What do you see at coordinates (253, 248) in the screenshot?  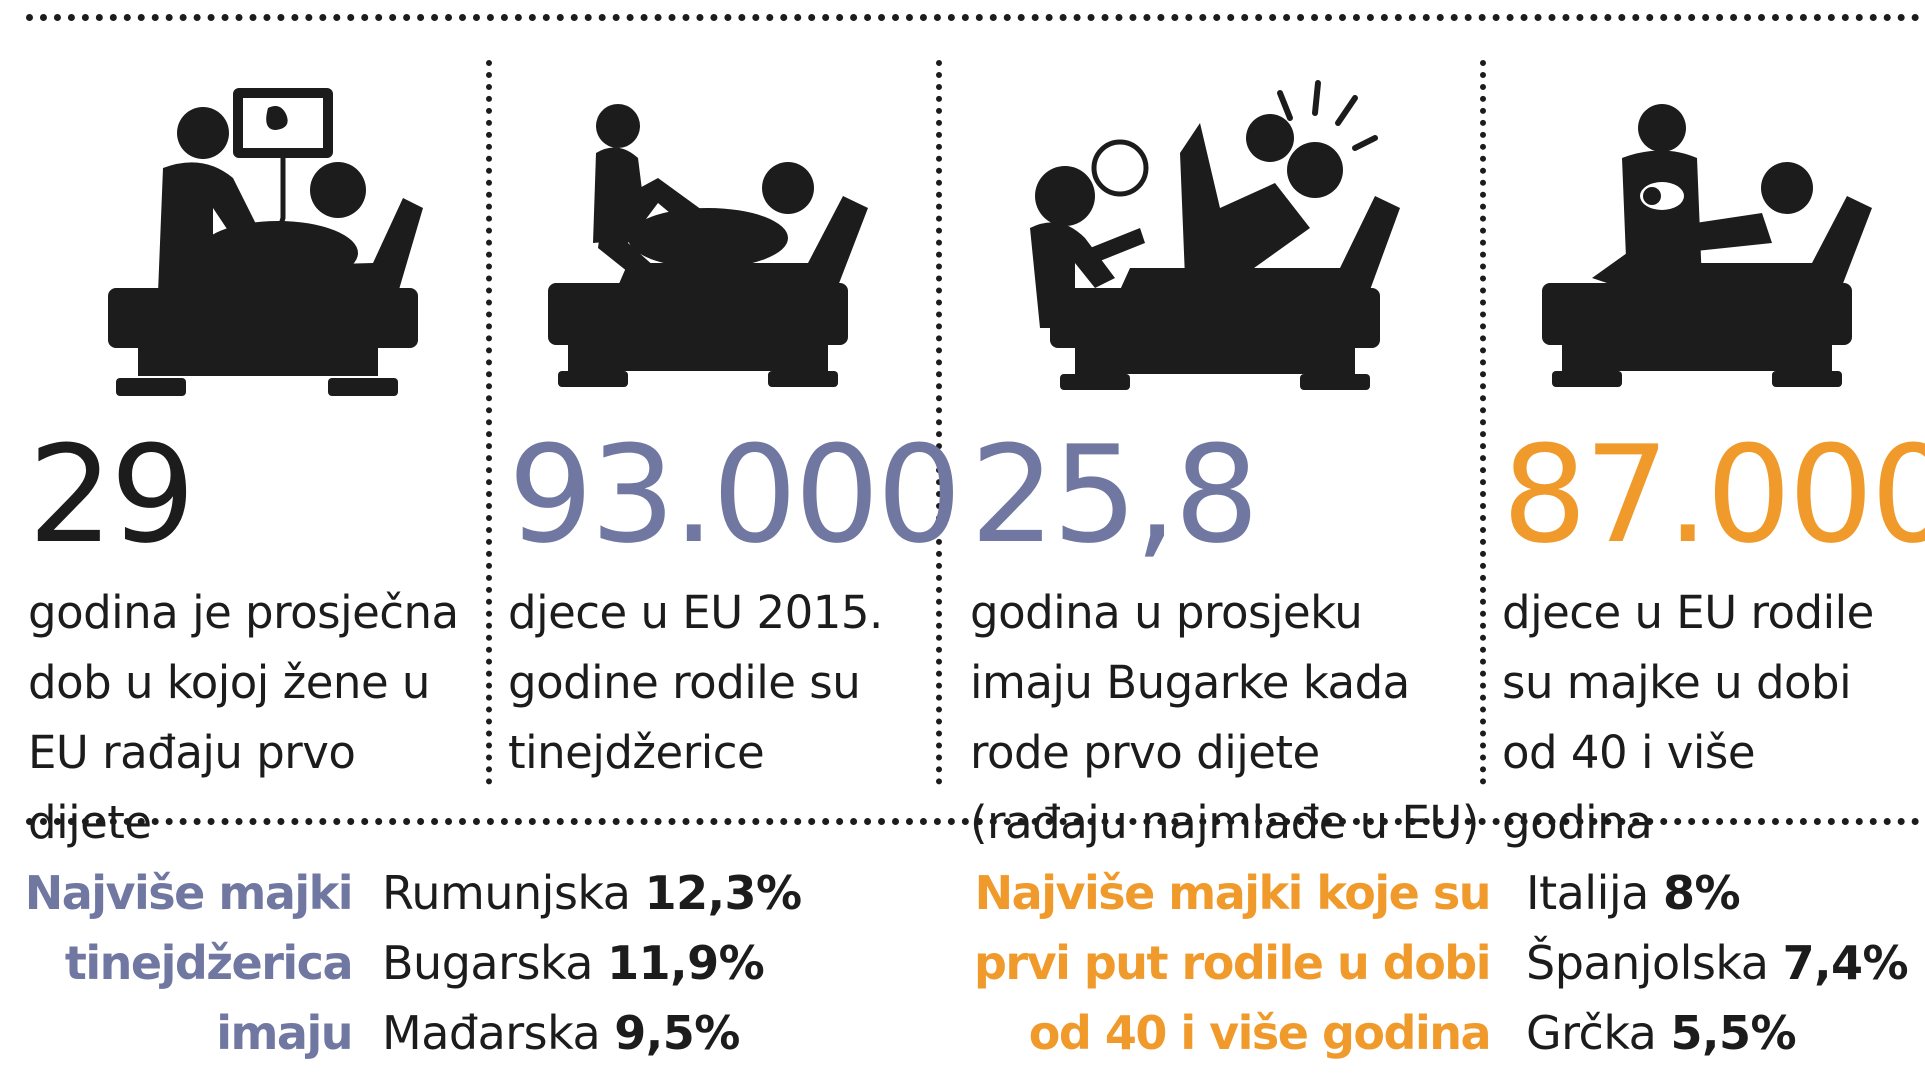 I see `ultrasound-exam-icon` at bounding box center [253, 248].